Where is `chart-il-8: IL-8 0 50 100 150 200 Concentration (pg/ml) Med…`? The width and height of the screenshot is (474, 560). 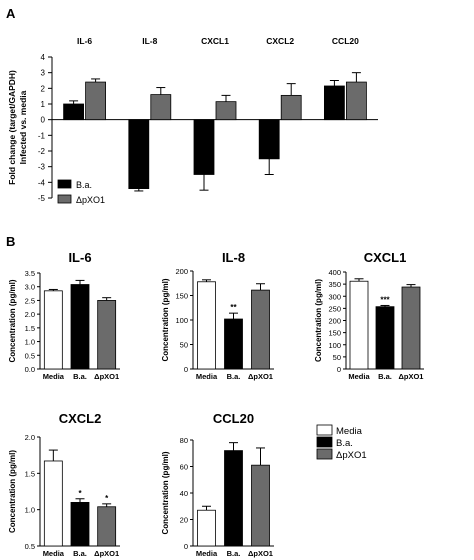
chart-il-8: IL-8 0 50 100 150 200 Concentration (pg/ml) Med… is located at coordinates (217, 315).